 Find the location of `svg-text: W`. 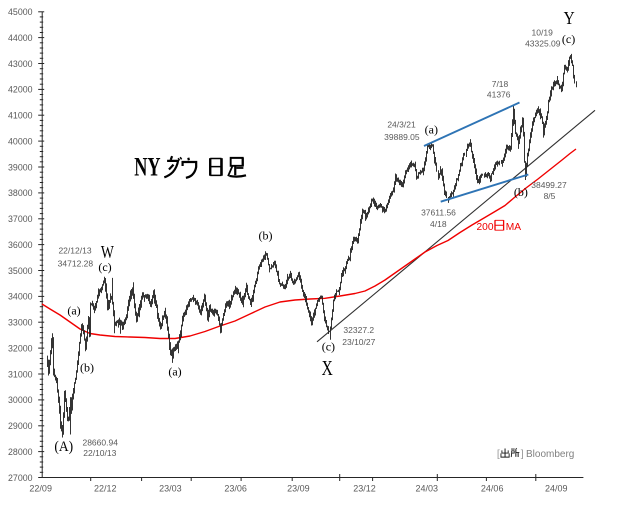

svg-text: W is located at coordinates (107, 253).